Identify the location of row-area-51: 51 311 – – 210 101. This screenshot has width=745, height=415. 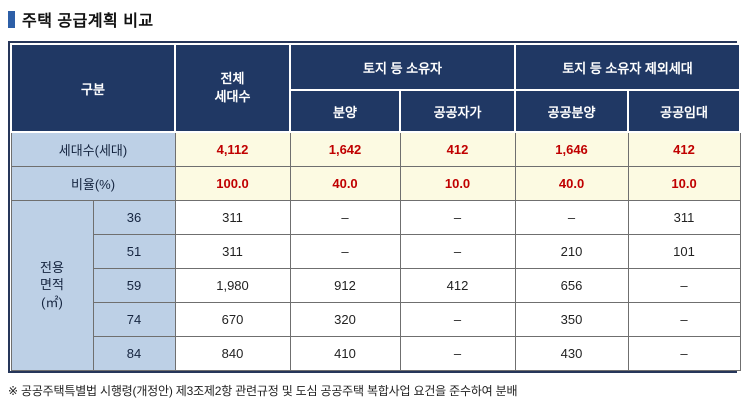
(376, 251).